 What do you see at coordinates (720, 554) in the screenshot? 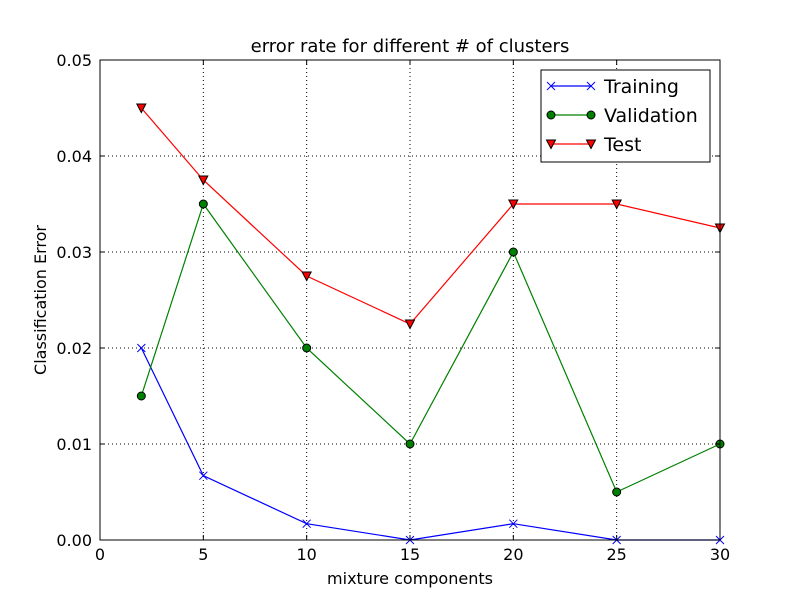
I see `x-tick-label: 30` at bounding box center [720, 554].